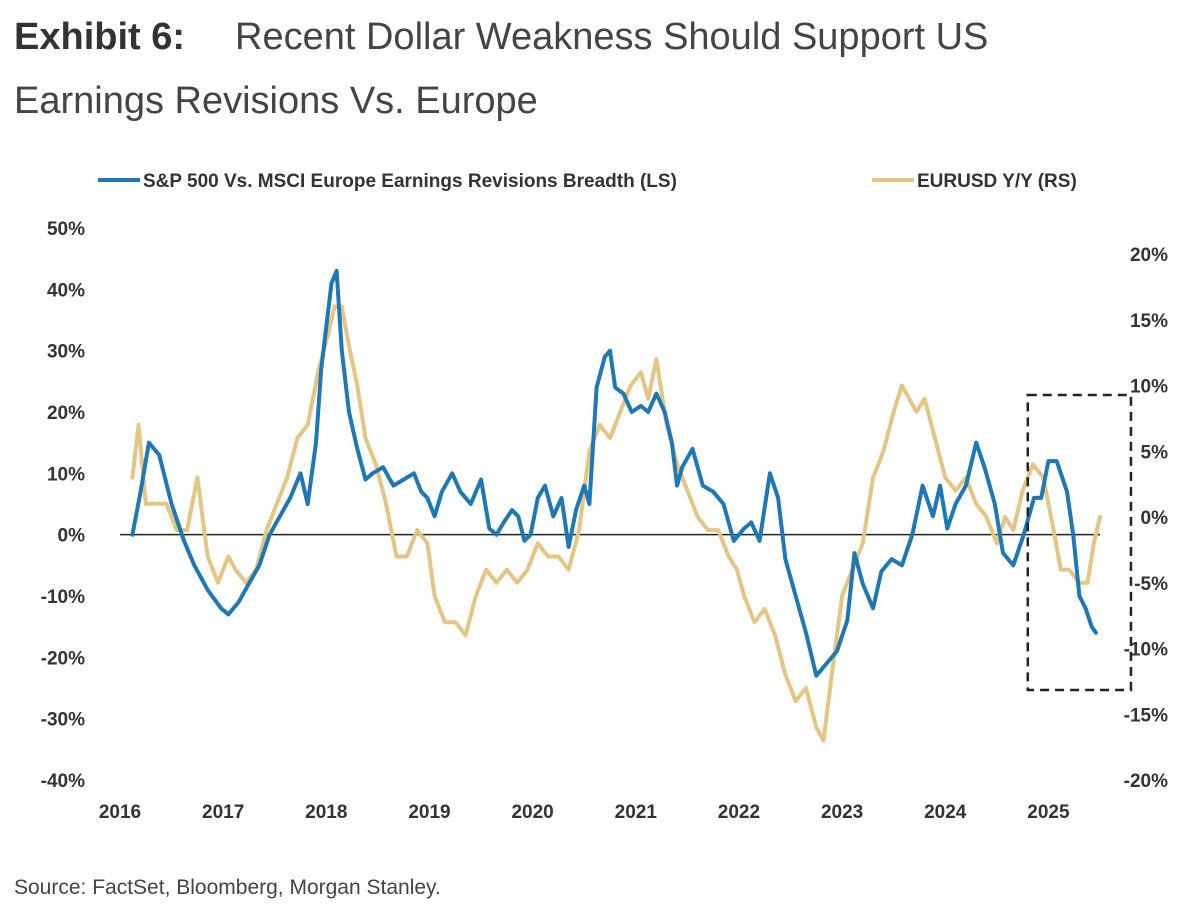 The height and width of the screenshot is (918, 1192). Describe the element at coordinates (842, 812) in the screenshot. I see `x-tick-label: 2023` at that location.